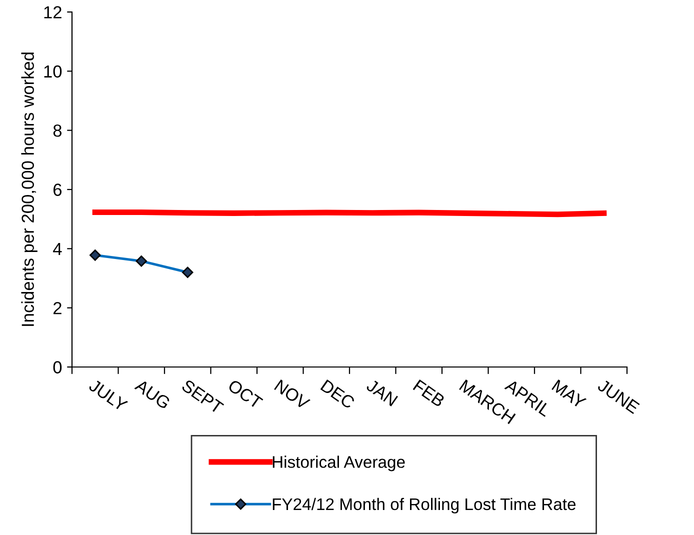 This screenshot has width=694, height=535. I want to click on legend-label: Historical Average, so click(338, 464).